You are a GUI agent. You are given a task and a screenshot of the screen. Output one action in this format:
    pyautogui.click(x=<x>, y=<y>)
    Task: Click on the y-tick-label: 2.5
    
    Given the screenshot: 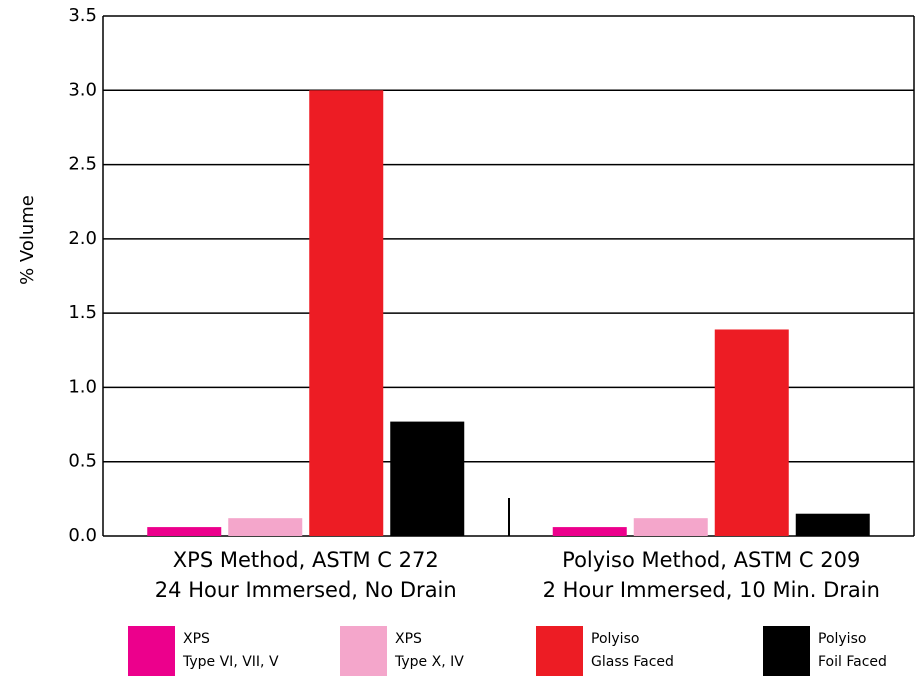 What is the action you would take?
    pyautogui.click(x=82, y=164)
    